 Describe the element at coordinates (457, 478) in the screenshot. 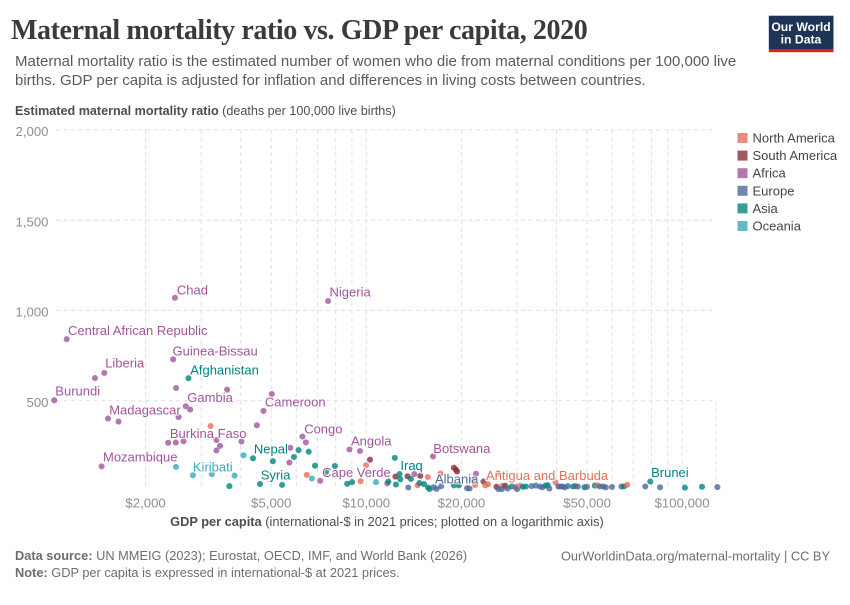

I see `svg-text: Albania` at that location.